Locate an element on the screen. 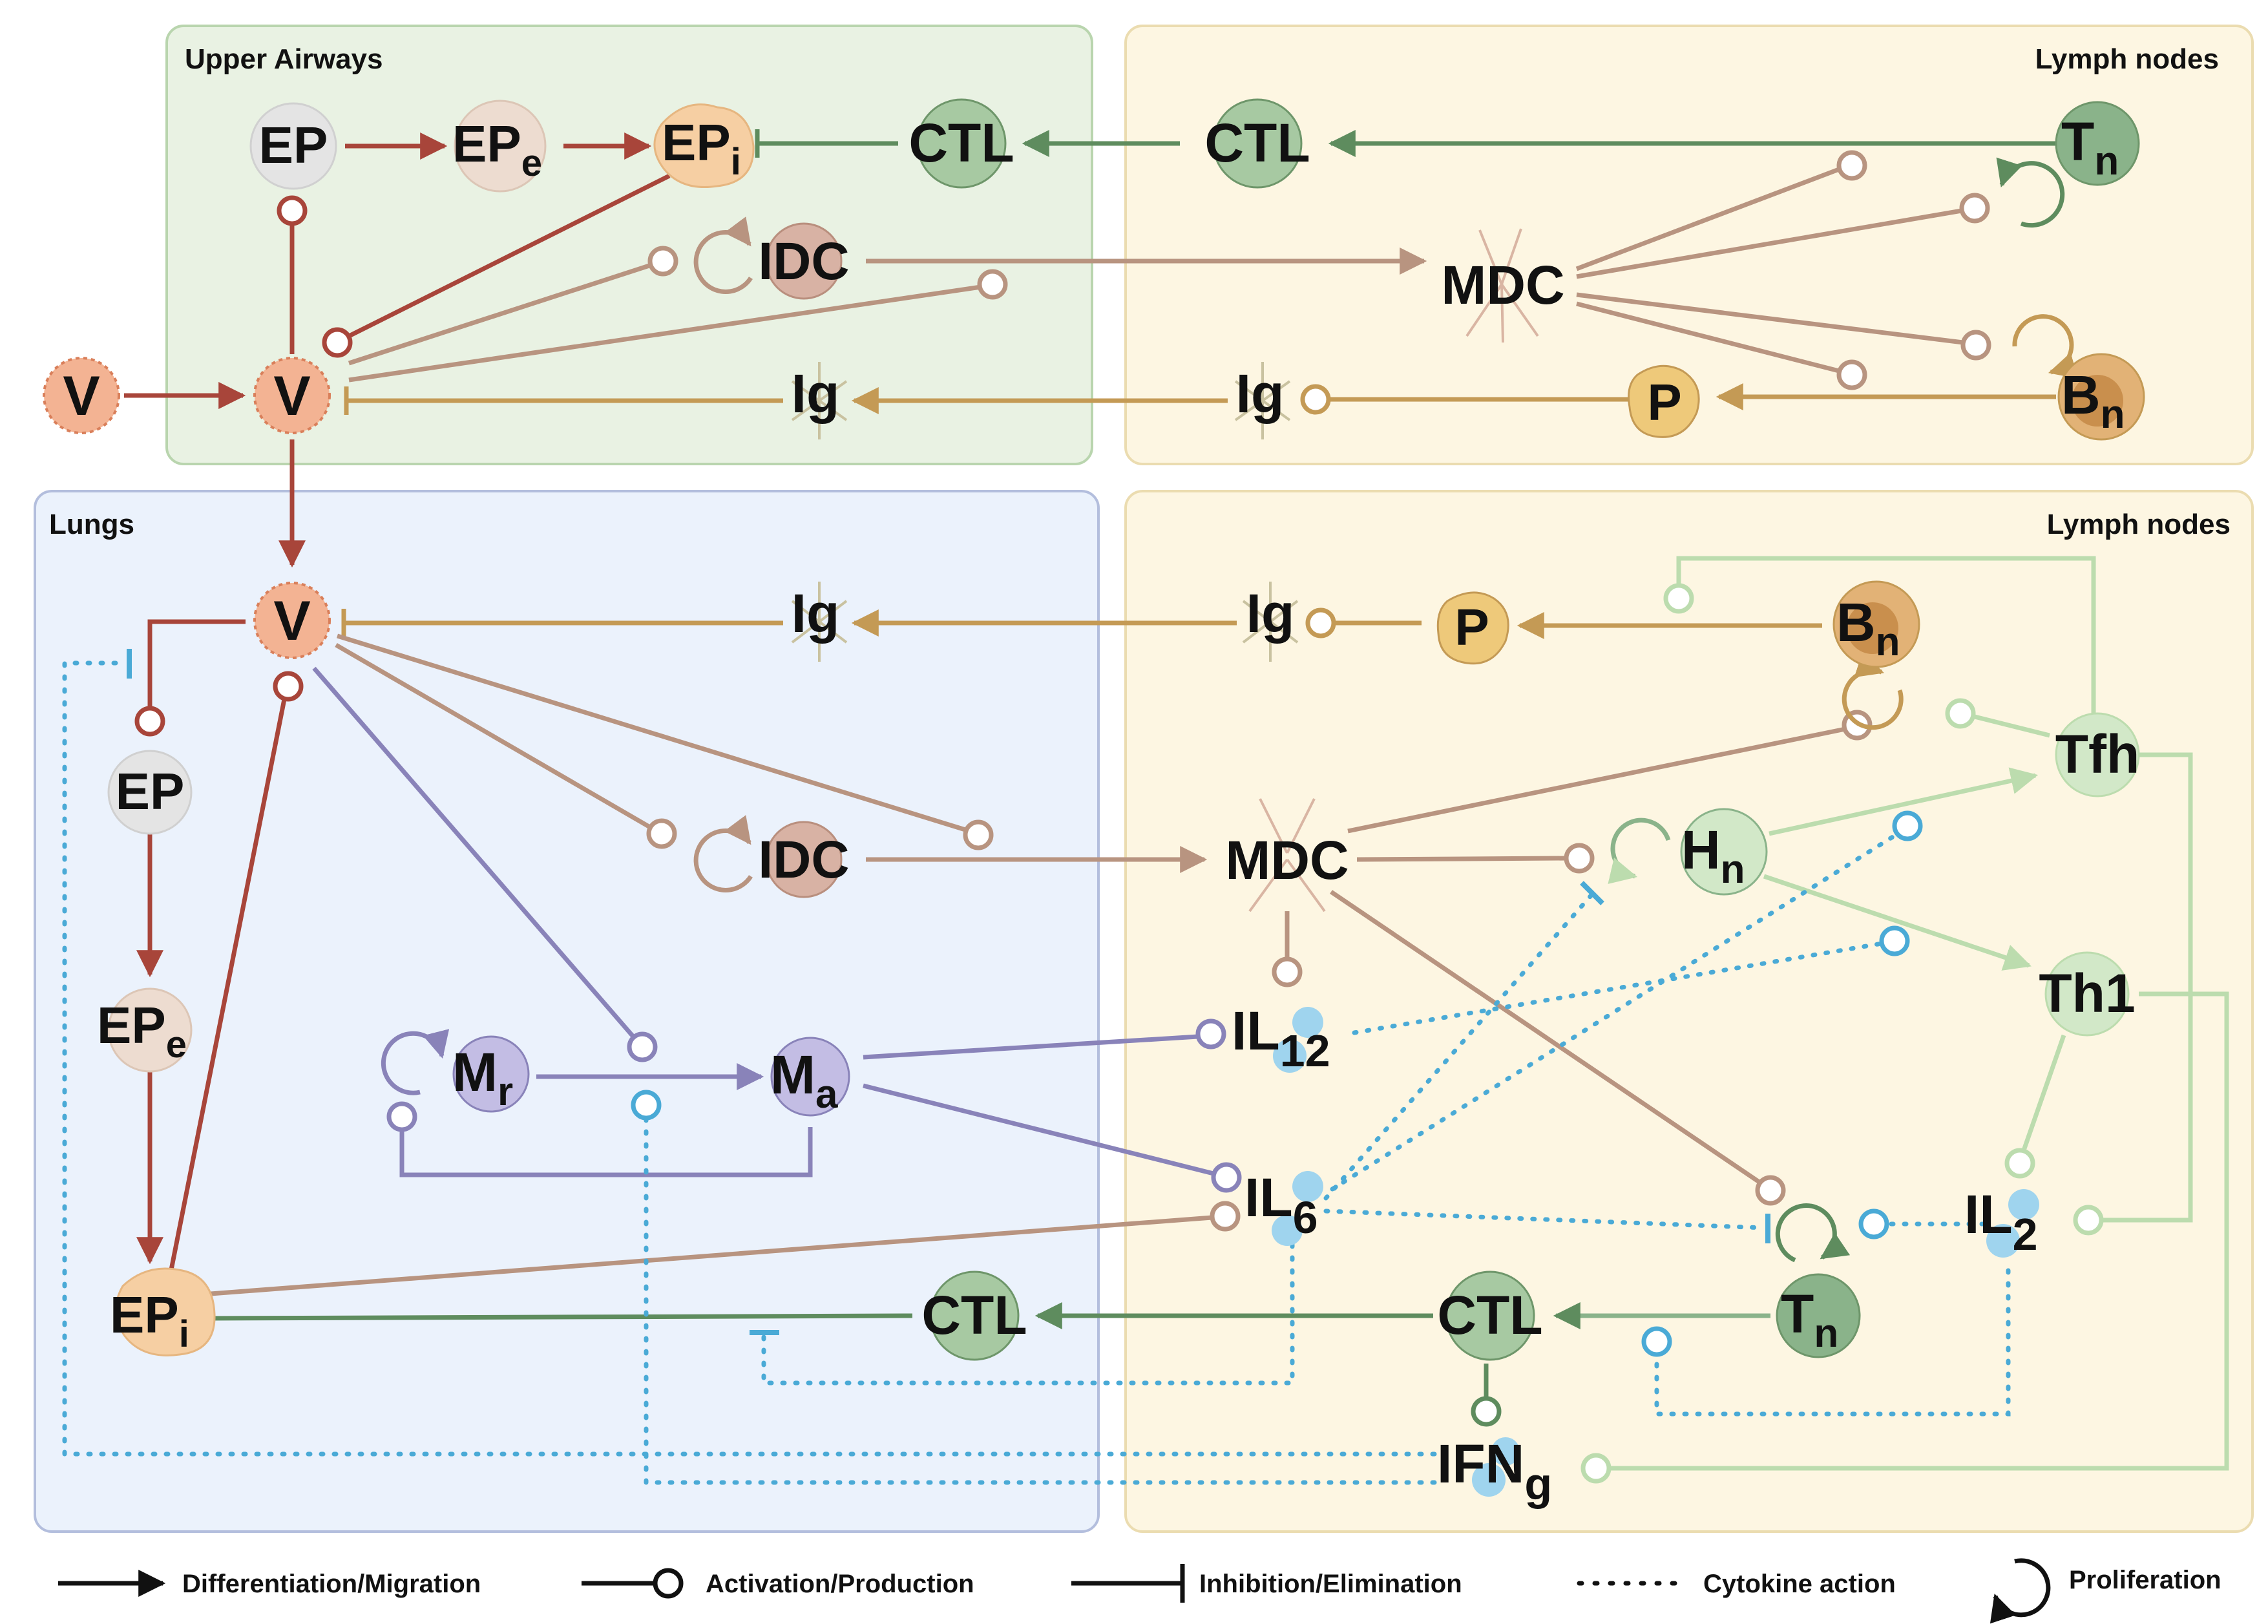 The image size is (2268, 1624). svg-text: Cytokine action is located at coordinates (1799, 1584).